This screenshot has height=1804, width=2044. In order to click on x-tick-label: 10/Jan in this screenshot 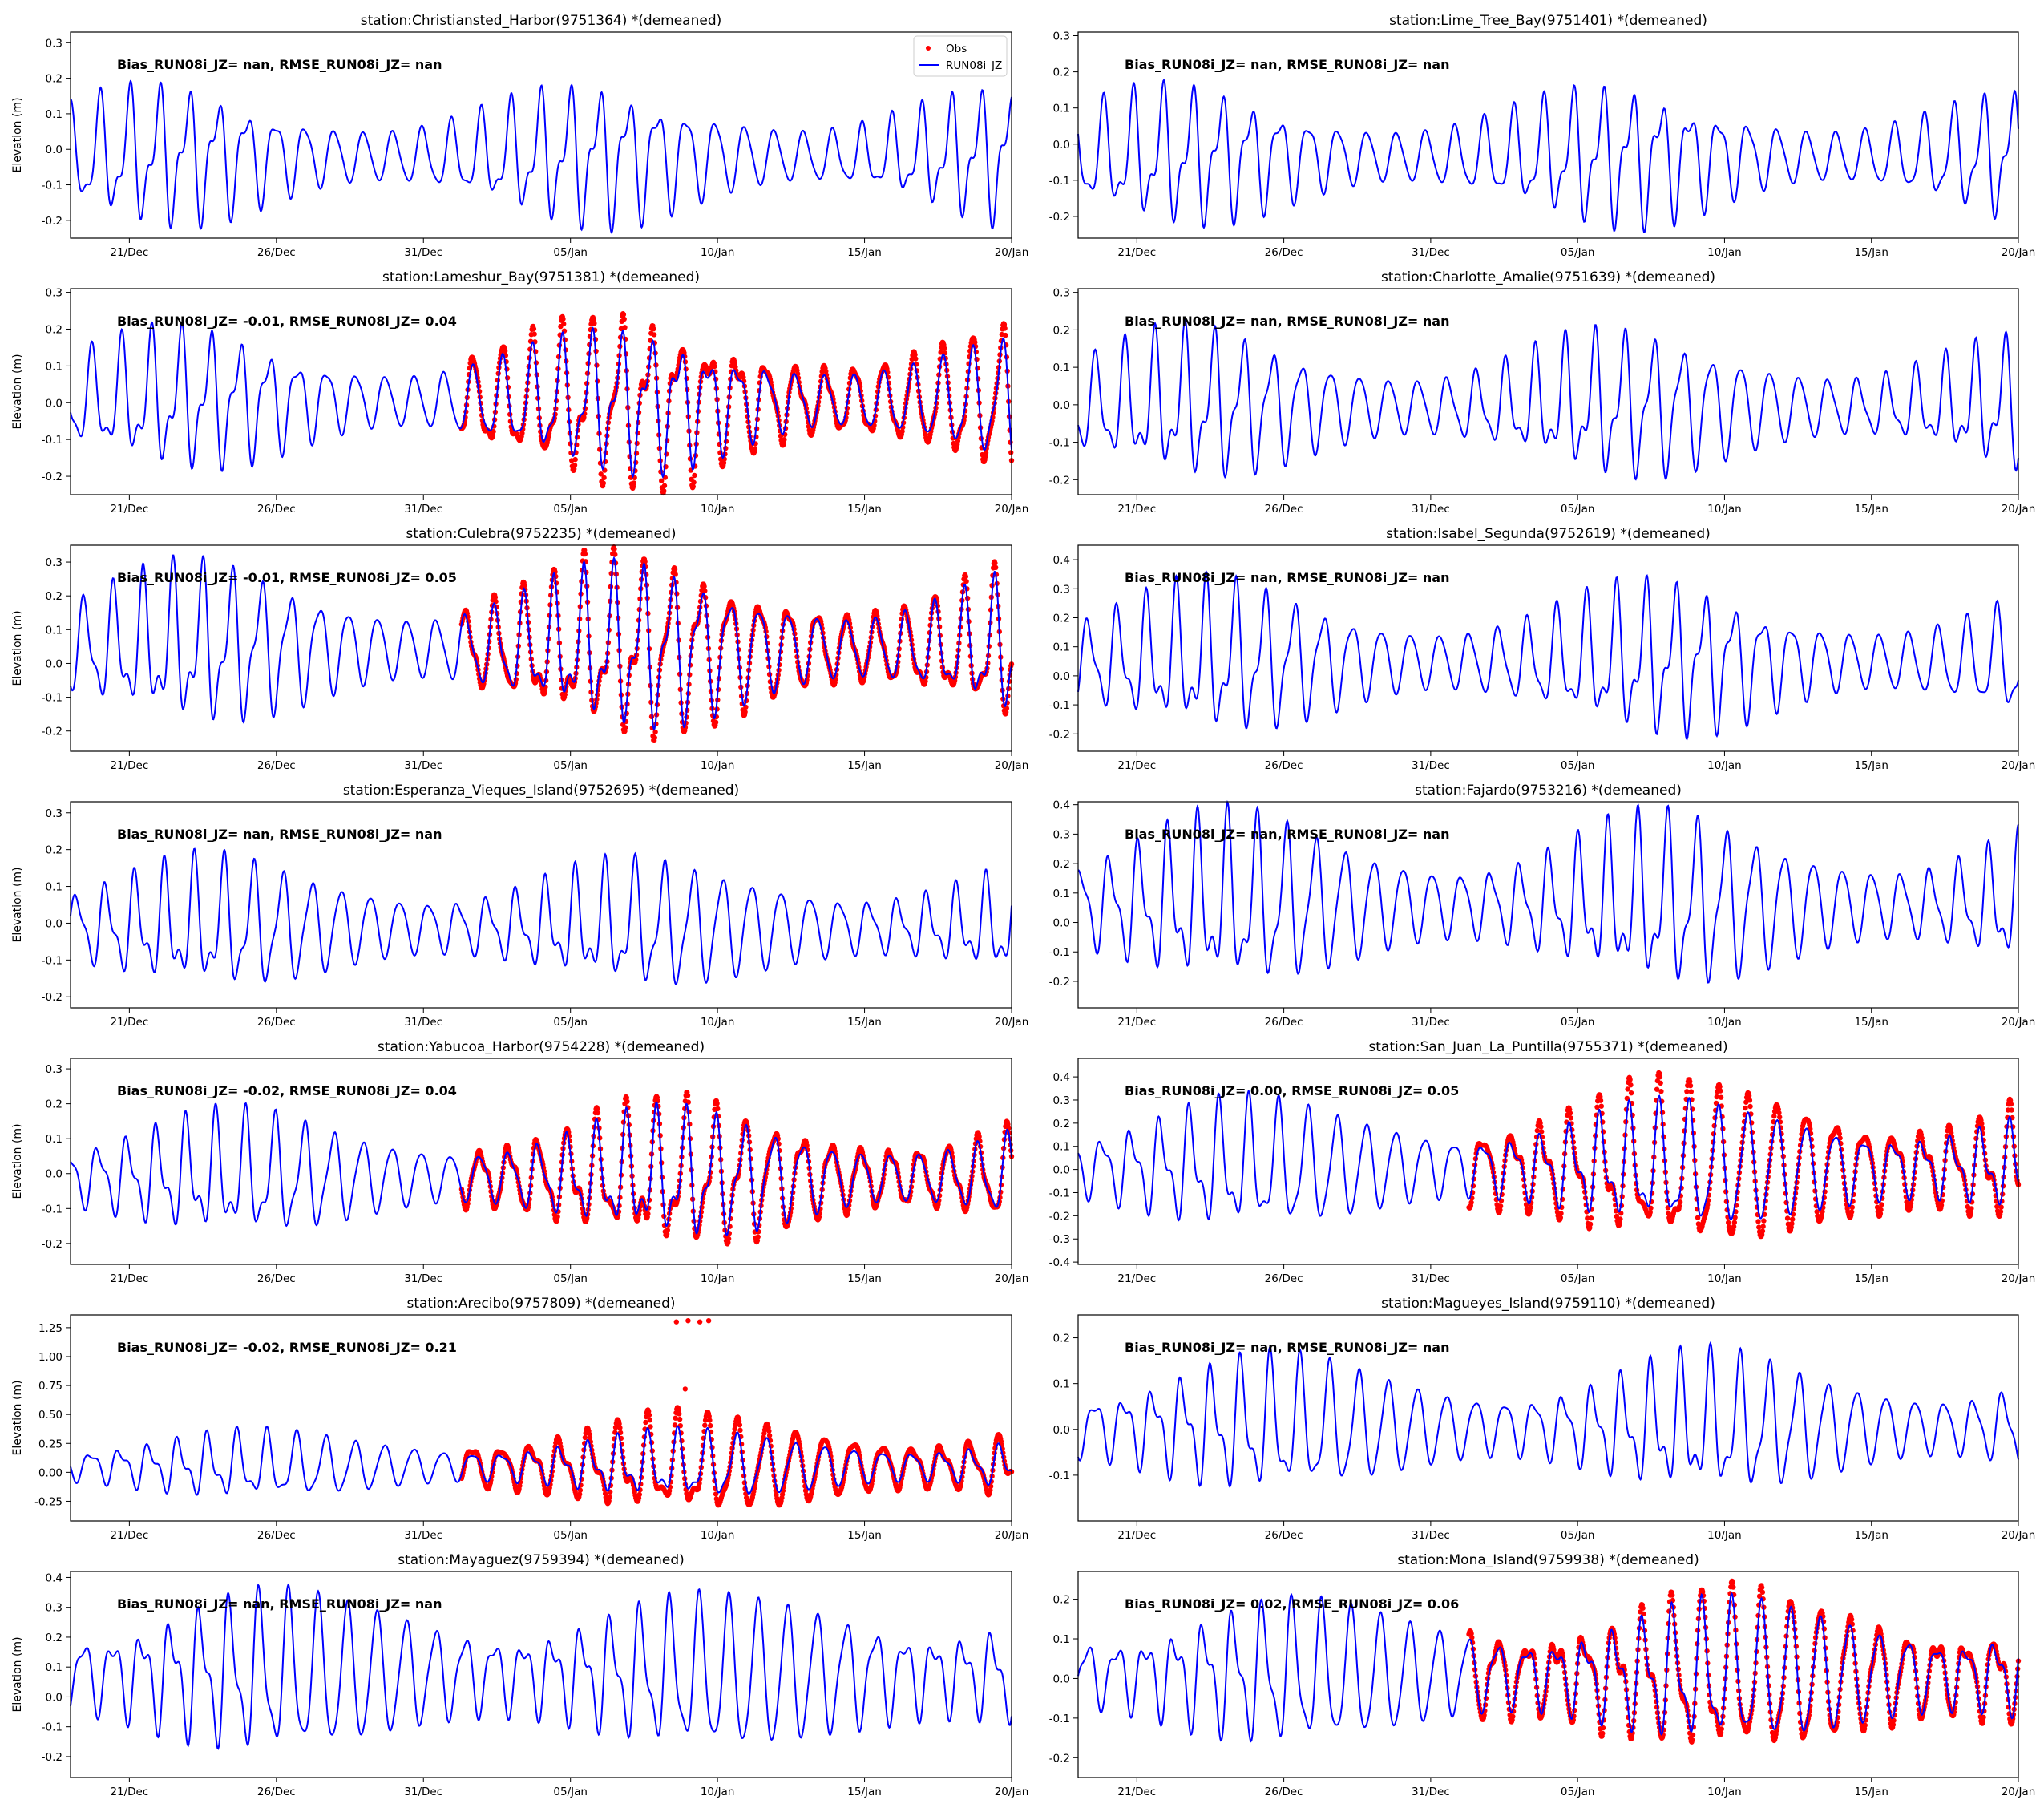, I will do `click(718, 1792)`.